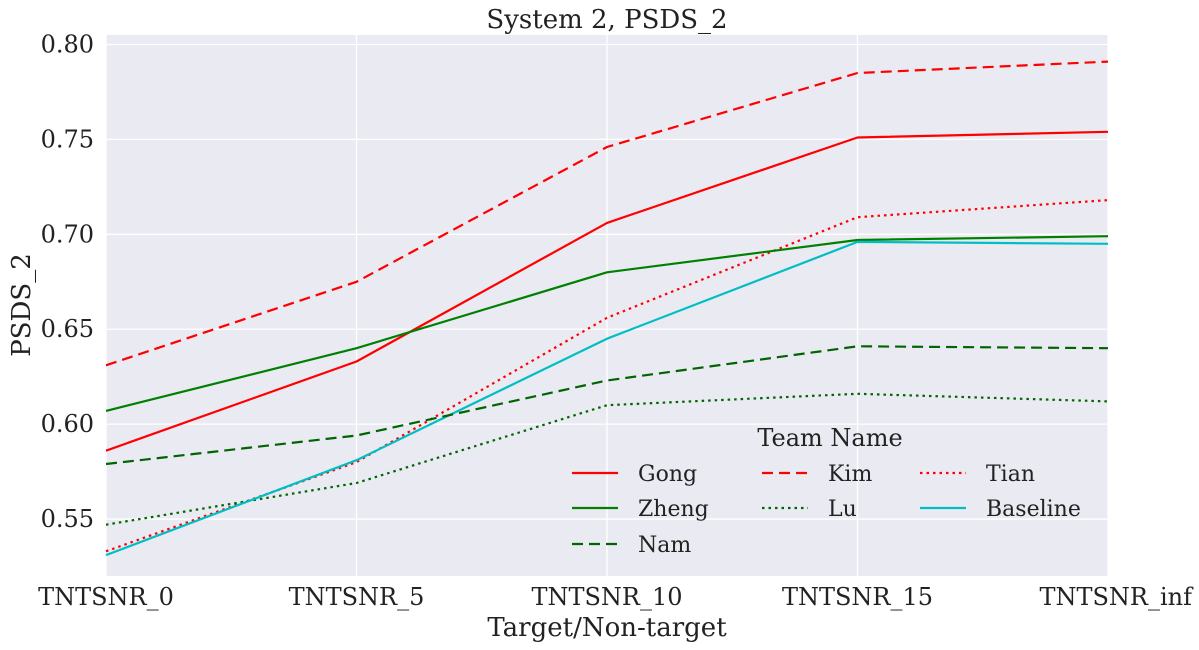 The height and width of the screenshot is (650, 1199). Describe the element at coordinates (667, 474) in the screenshot. I see `legend-label-gong: Gong` at that location.